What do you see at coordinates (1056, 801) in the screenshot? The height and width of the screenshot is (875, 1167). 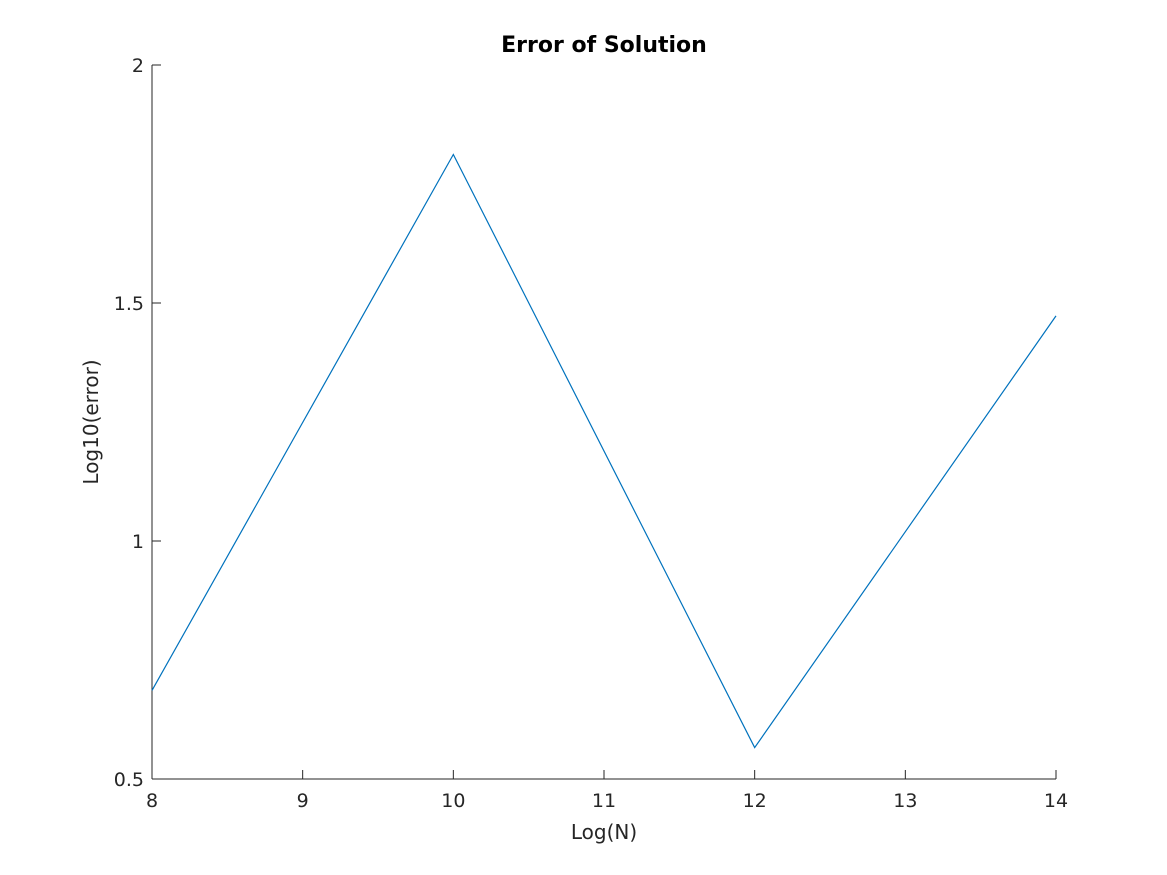 I see `x-tick-label: 14` at bounding box center [1056, 801].